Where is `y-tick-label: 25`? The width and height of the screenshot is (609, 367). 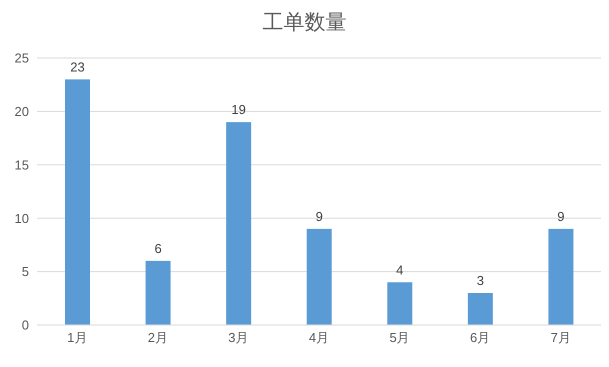 y-tick-label: 25 is located at coordinates (21, 58).